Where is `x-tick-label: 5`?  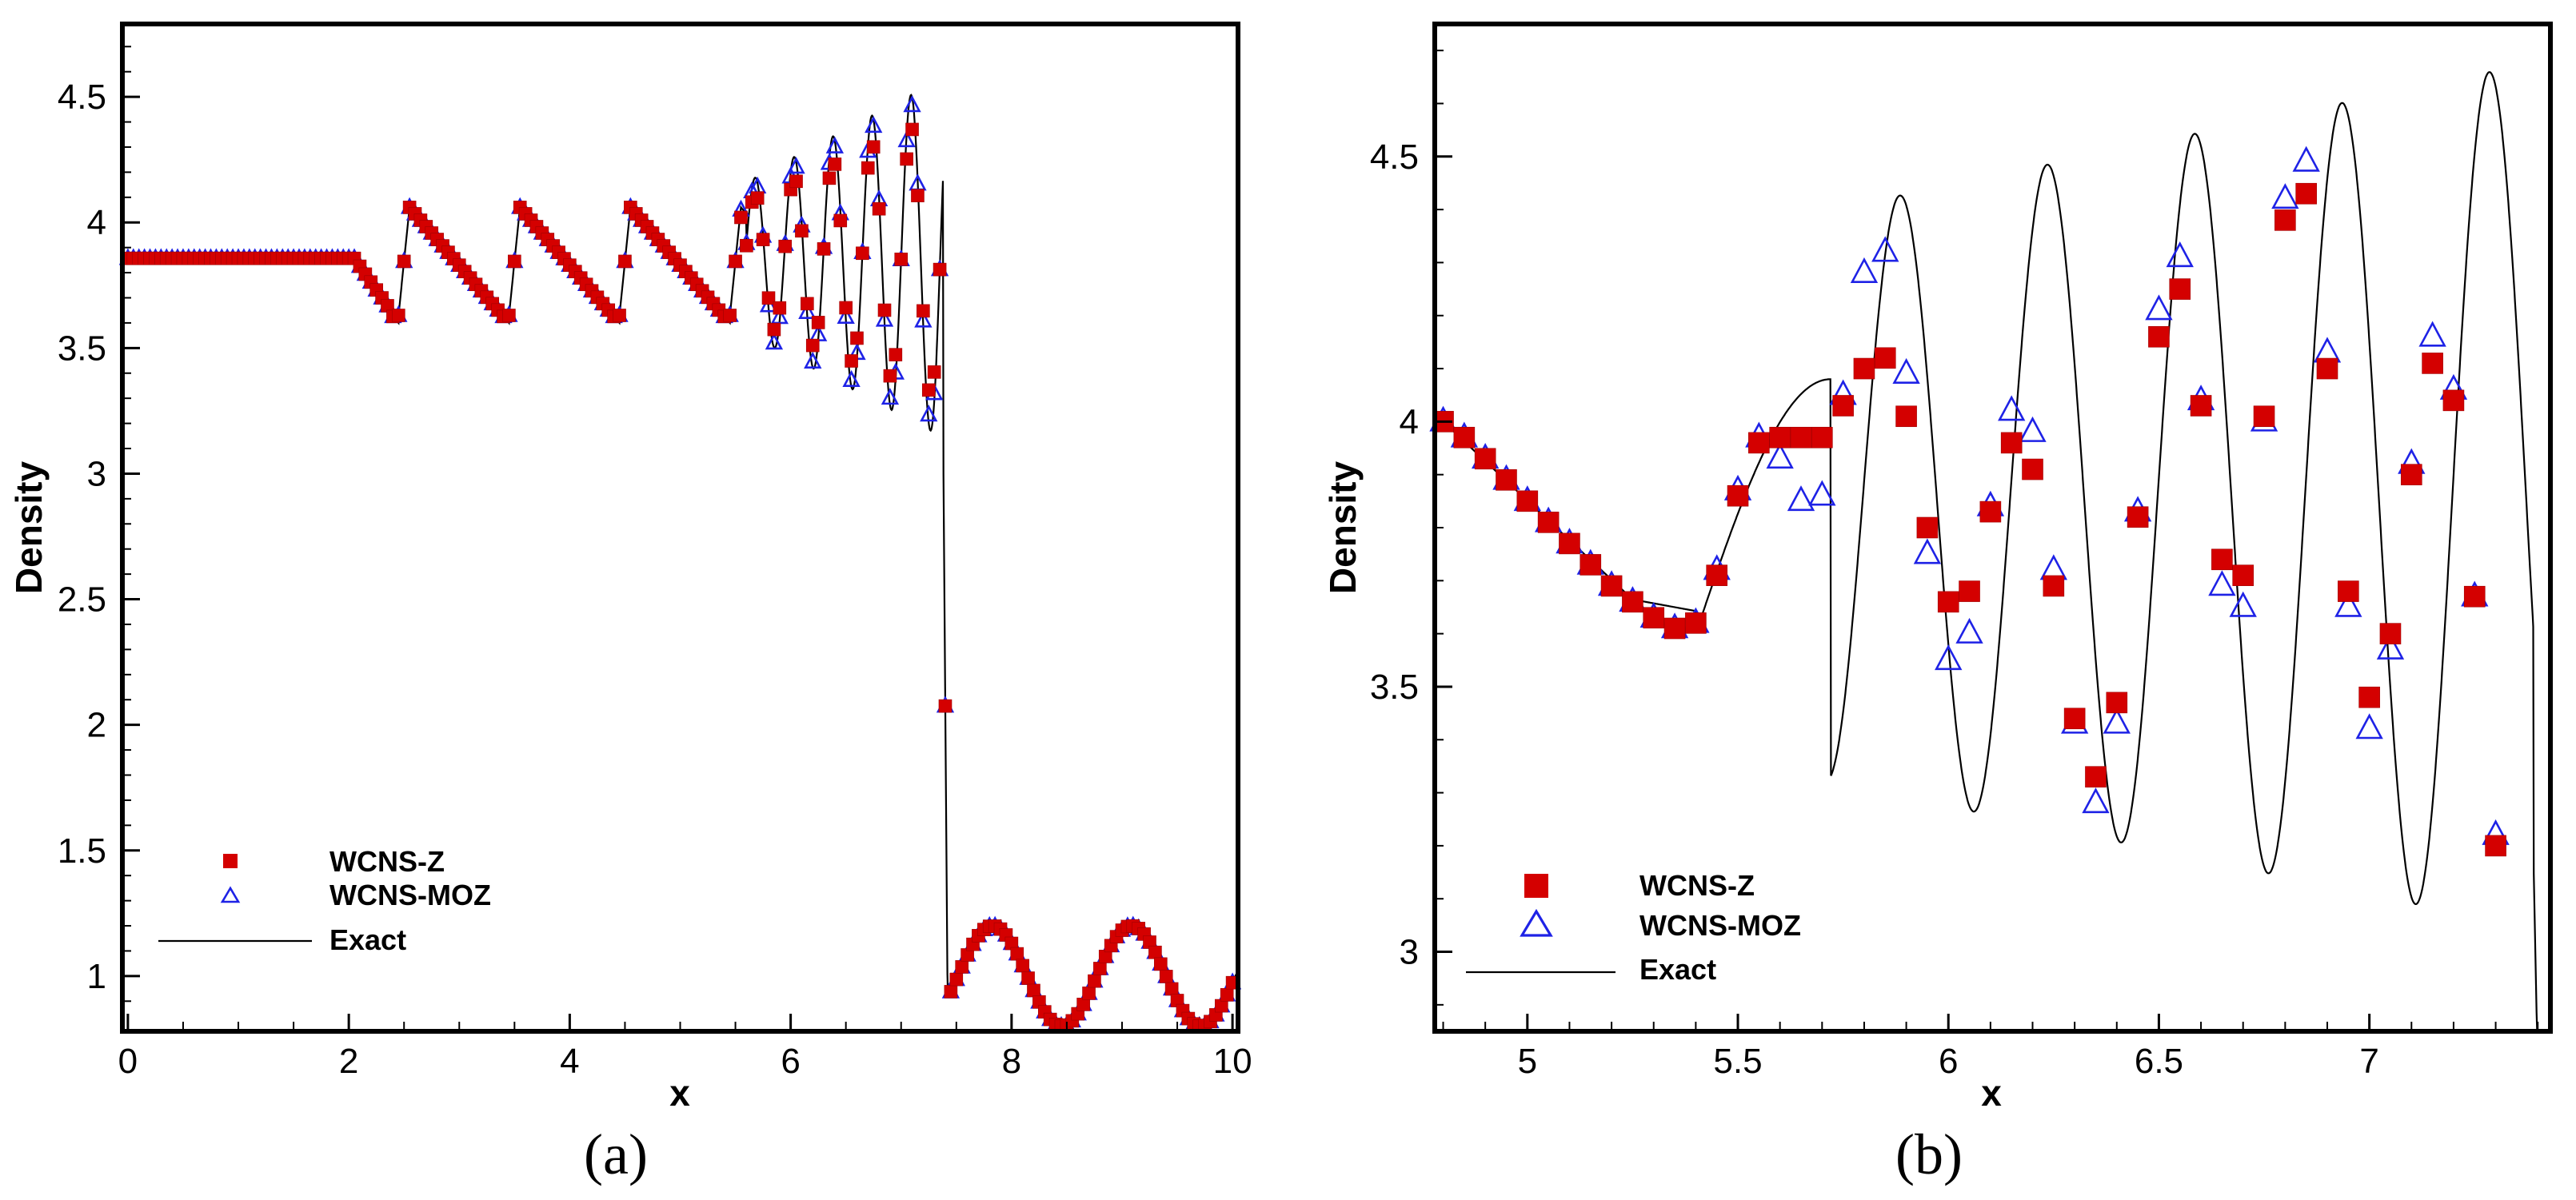 x-tick-label: 5 is located at coordinates (1527, 1061).